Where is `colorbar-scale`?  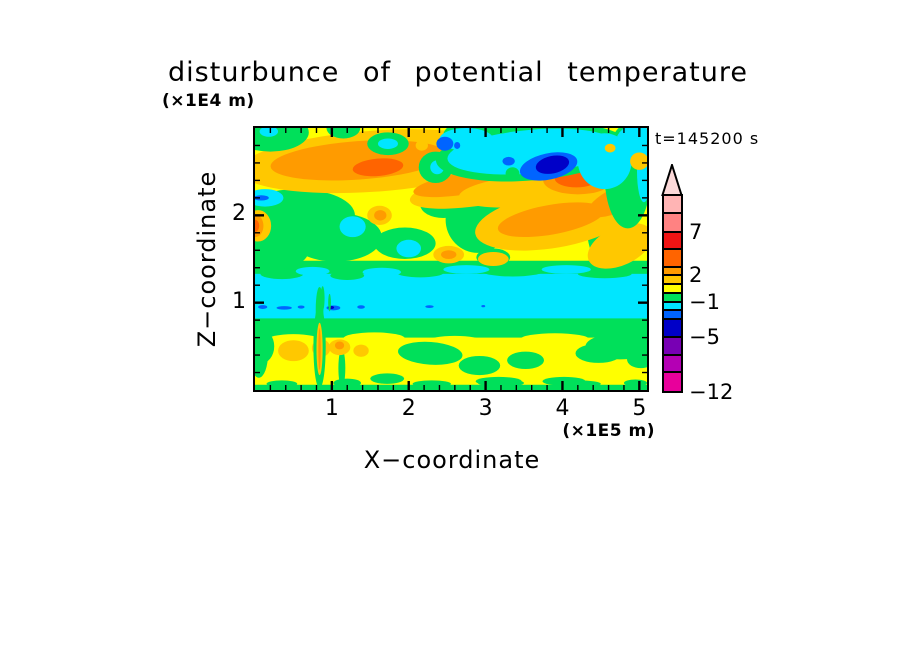
colorbar-scale is located at coordinates (672, 277).